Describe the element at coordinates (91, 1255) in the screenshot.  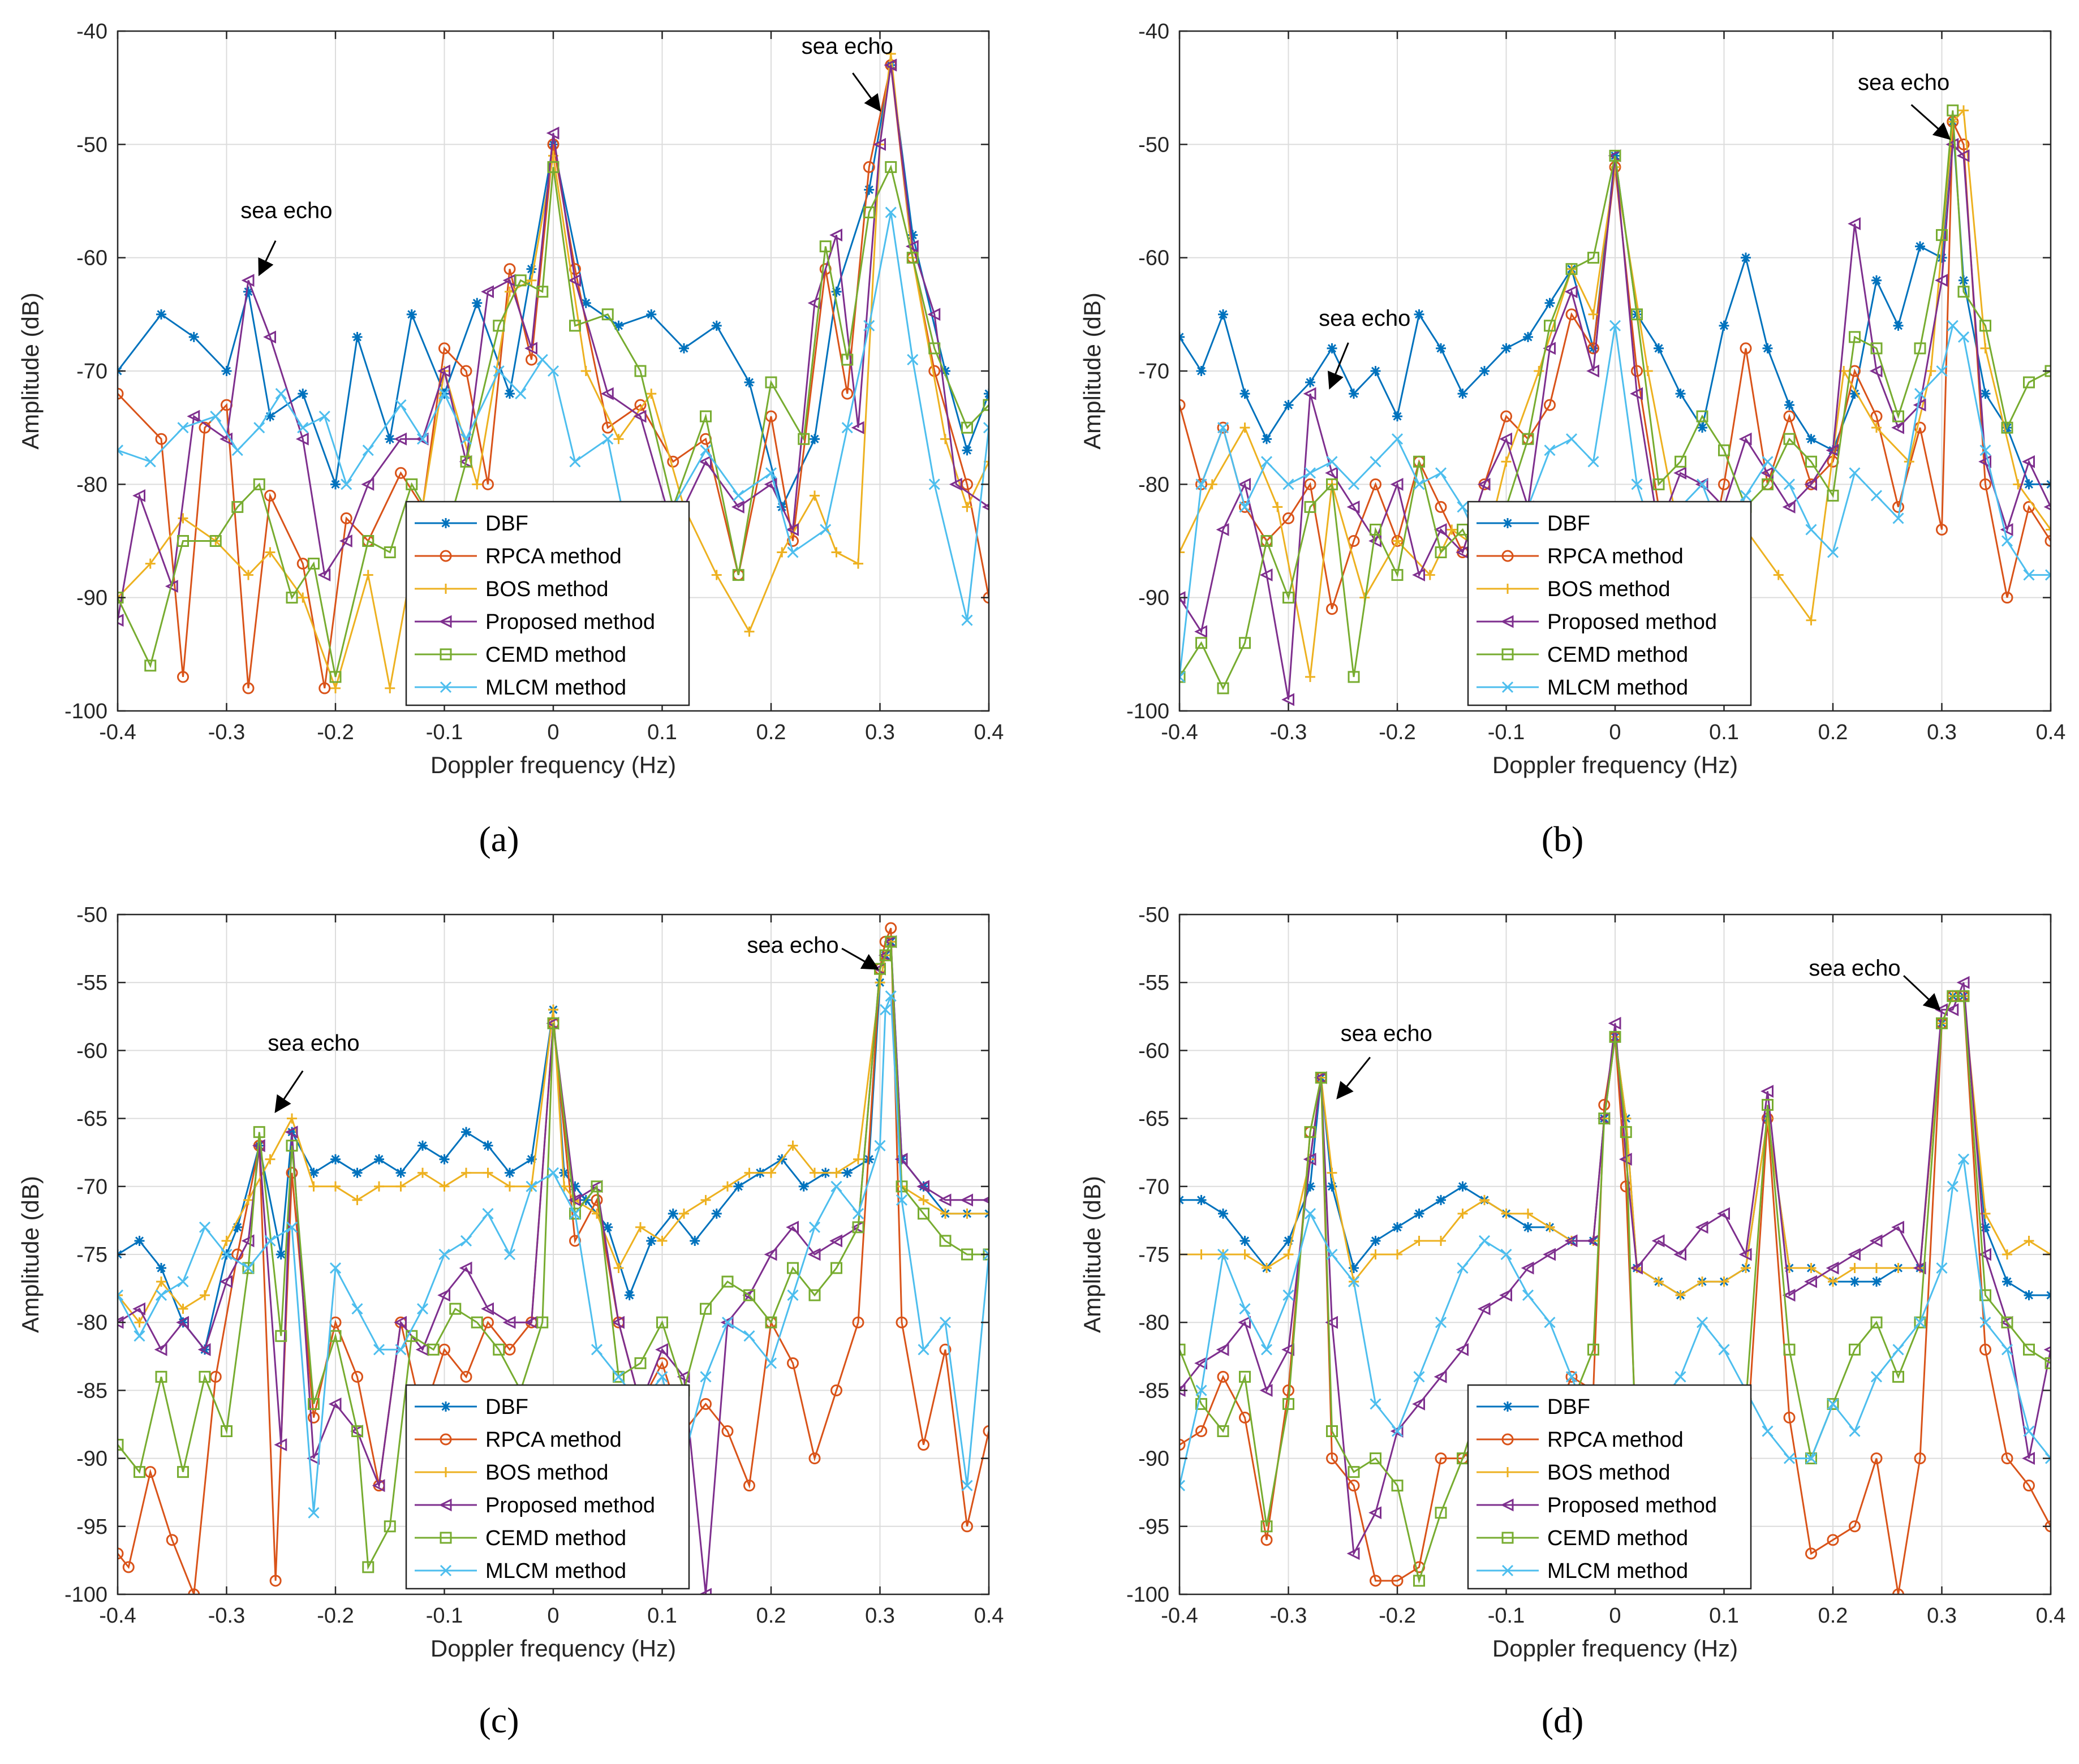
I see `y-tick-label: -75` at that location.